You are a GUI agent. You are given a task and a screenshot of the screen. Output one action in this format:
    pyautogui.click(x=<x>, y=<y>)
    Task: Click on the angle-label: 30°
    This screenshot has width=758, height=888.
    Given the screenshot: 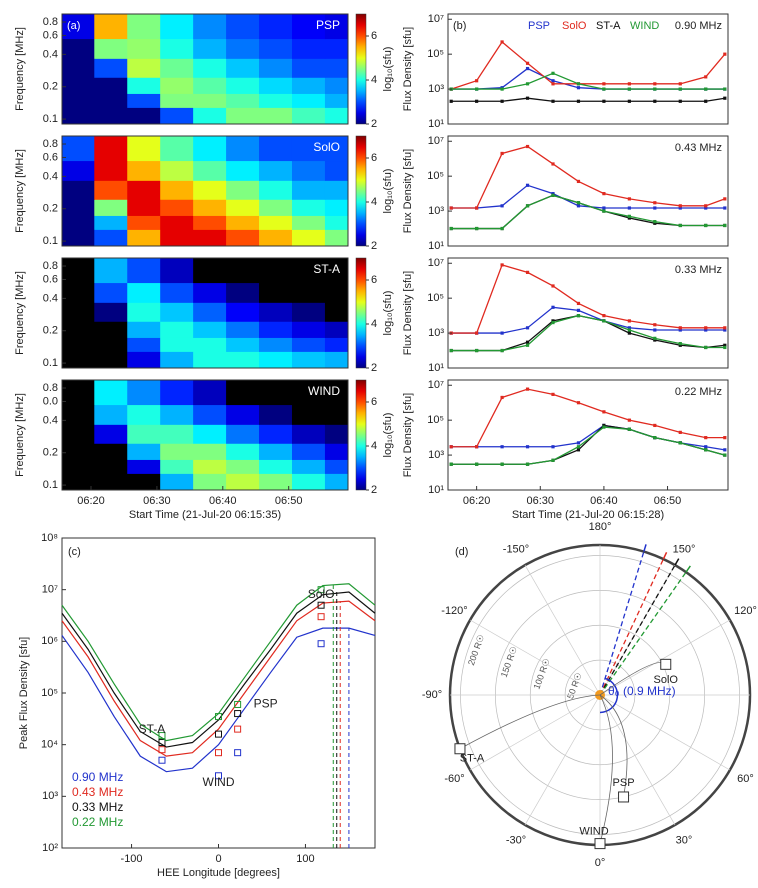 What is the action you would take?
    pyautogui.click(x=684, y=840)
    